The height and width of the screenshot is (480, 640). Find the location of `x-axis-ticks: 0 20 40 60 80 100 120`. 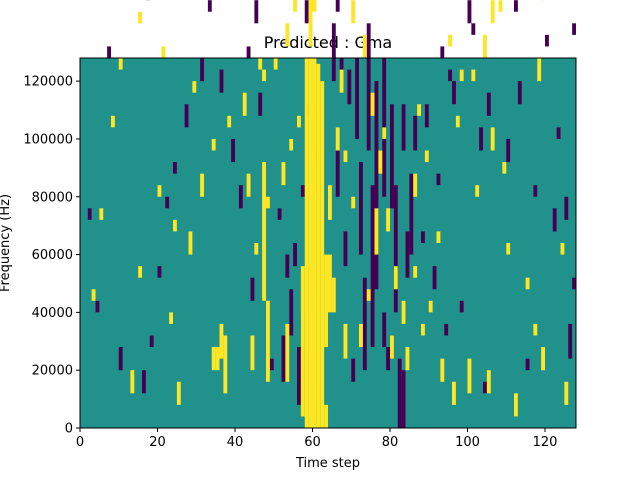

x-axis-ticks: 0 20 40 60 80 100 120 is located at coordinates (316, 439).